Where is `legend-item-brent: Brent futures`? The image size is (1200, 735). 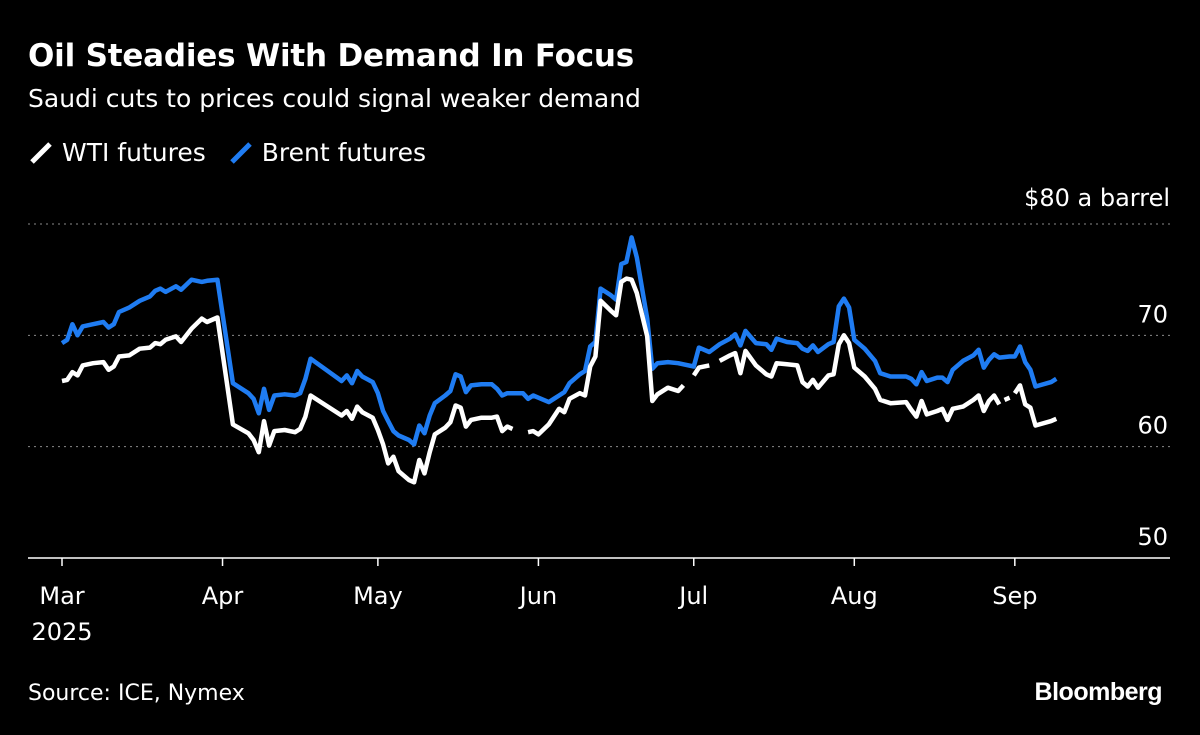 legend-item-brent: Brent futures is located at coordinates (327, 152).